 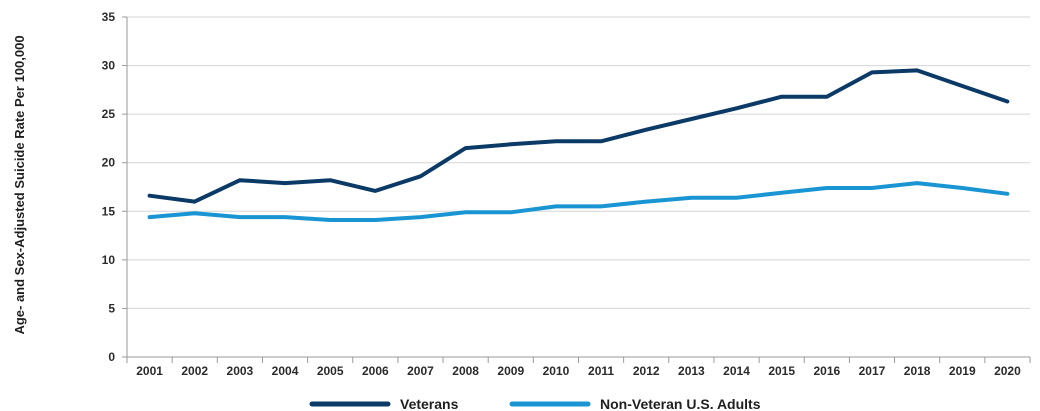 What do you see at coordinates (781, 371) in the screenshot?
I see `x-tick-label: 2015` at bounding box center [781, 371].